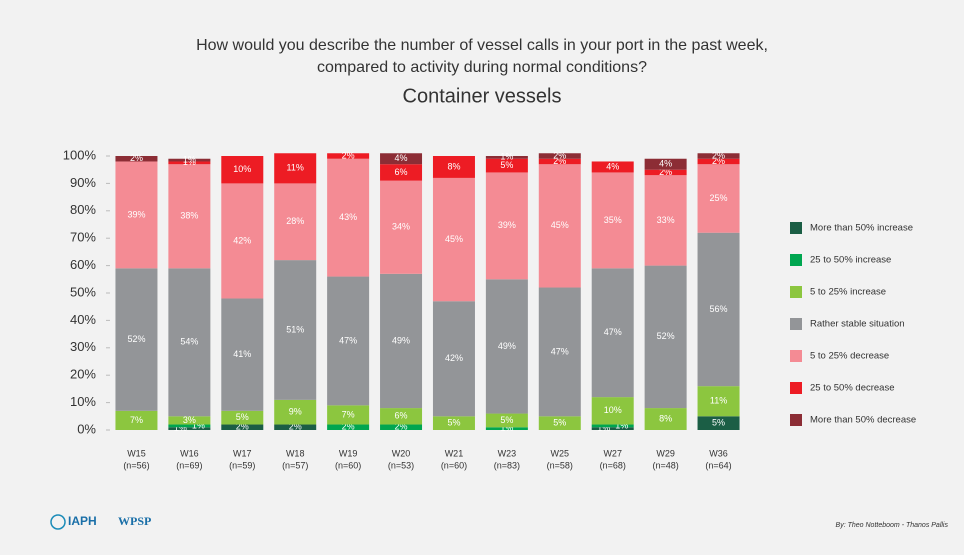 The image size is (964, 555). I want to click on x-tick-label: W17, so click(242, 453).